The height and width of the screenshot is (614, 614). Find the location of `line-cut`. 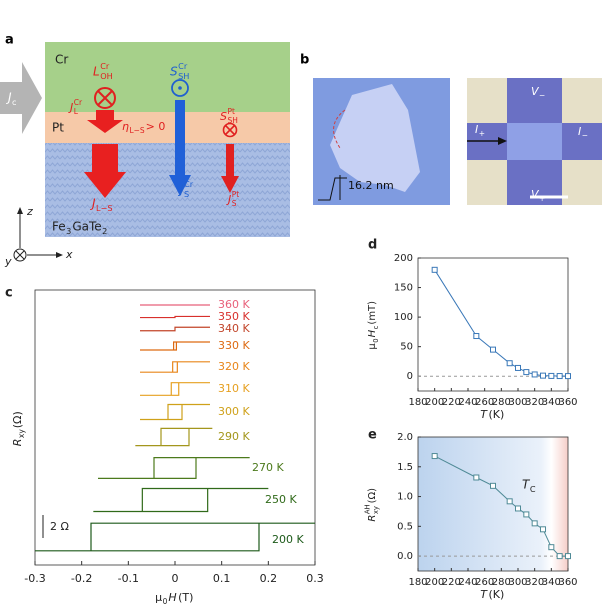

line-cut is located at coordinates (339, 129).